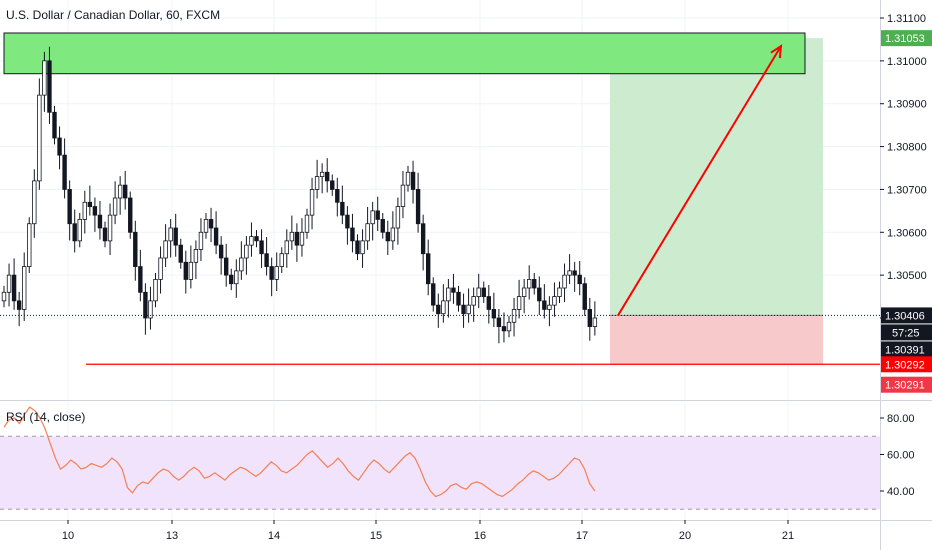 The height and width of the screenshot is (550, 932). Describe the element at coordinates (905, 39) in the screenshot. I see `target-price-tag: 1.31053` at that location.